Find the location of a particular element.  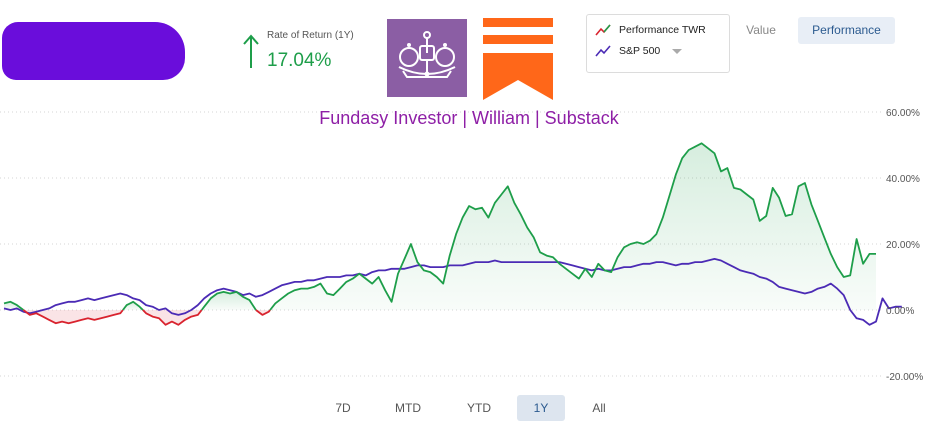

performance-toggle-button: Performance is located at coordinates (846, 30).